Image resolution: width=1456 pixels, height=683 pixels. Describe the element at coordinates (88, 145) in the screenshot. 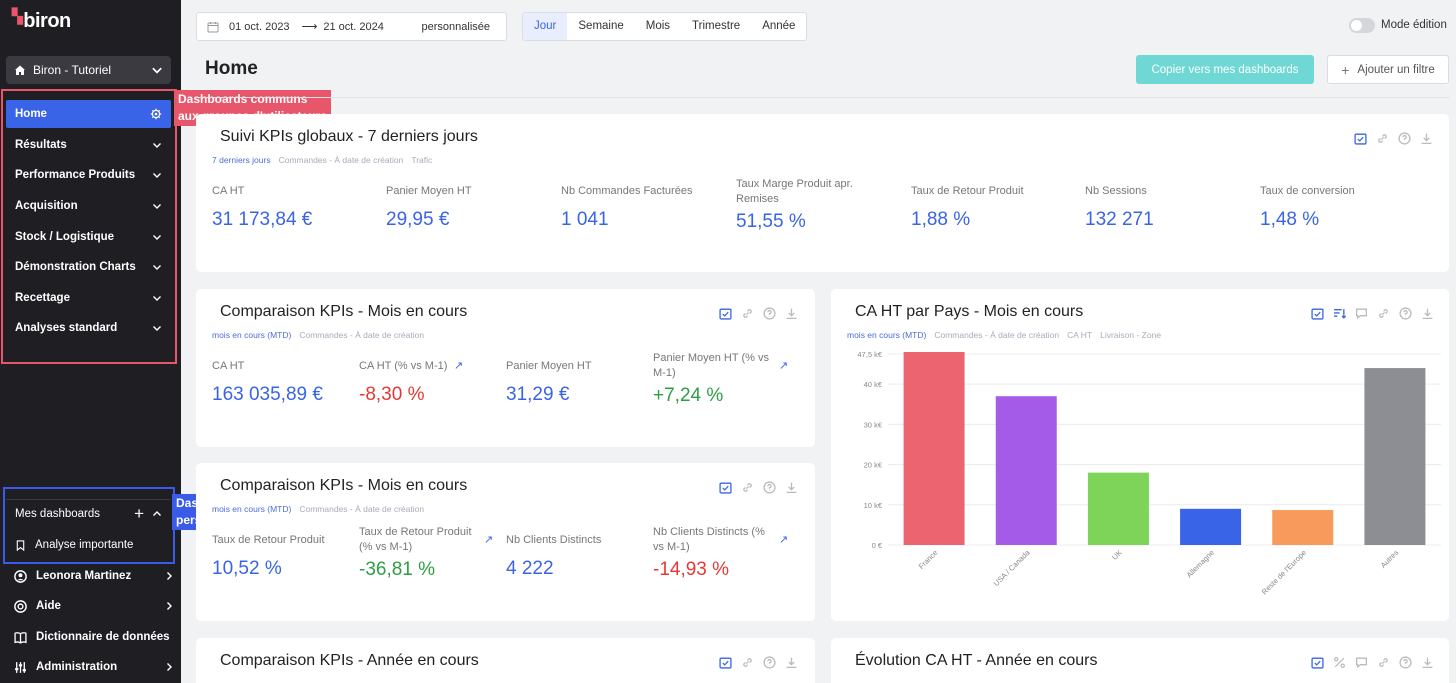

I see `sidebar-item-resultats: Résultats` at that location.